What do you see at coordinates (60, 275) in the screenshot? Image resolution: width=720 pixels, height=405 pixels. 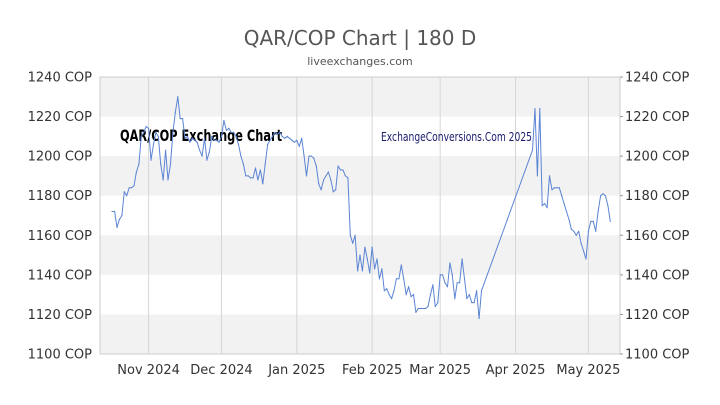 I see `y-tick-label-left: 1140 COP` at bounding box center [60, 275].